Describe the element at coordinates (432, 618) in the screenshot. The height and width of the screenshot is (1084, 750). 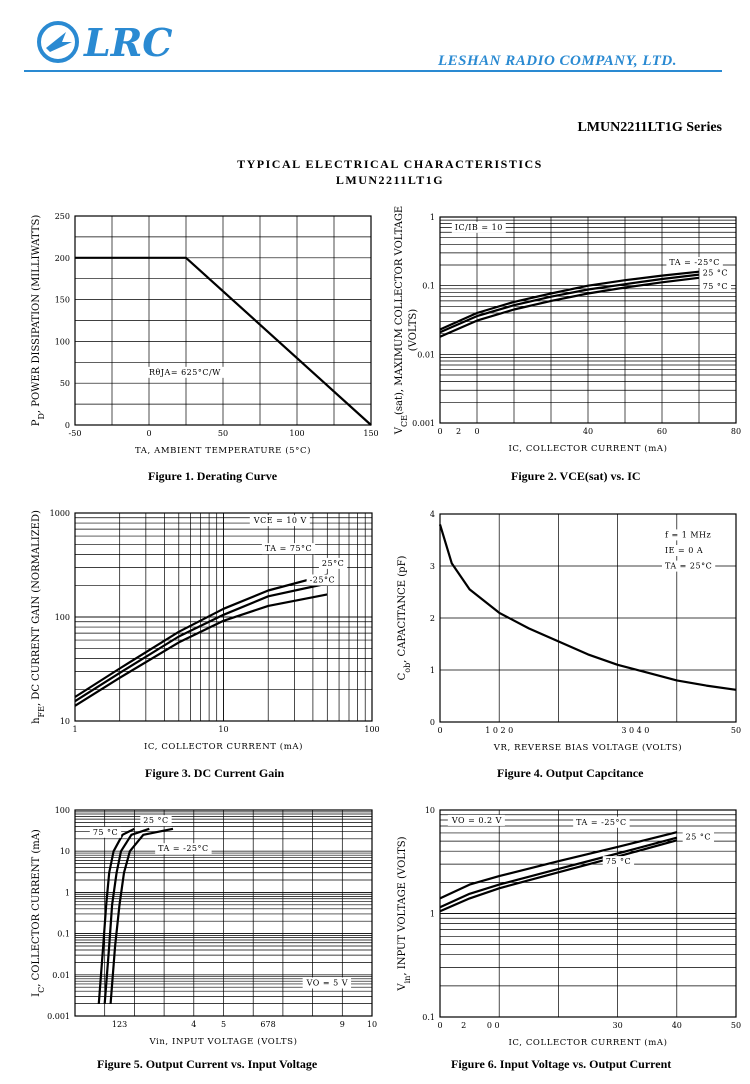
I see `y-tick-label: 2` at that location.